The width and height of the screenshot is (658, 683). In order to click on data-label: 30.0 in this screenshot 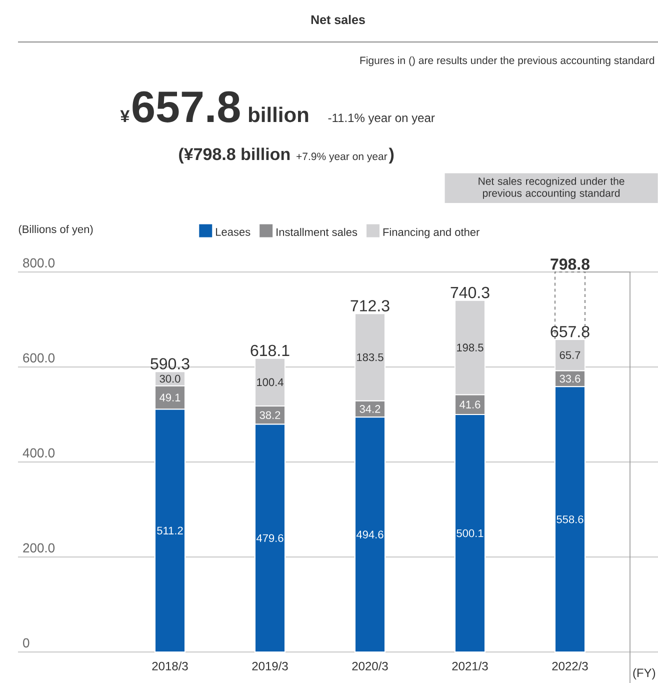, I will do `click(170, 378)`.